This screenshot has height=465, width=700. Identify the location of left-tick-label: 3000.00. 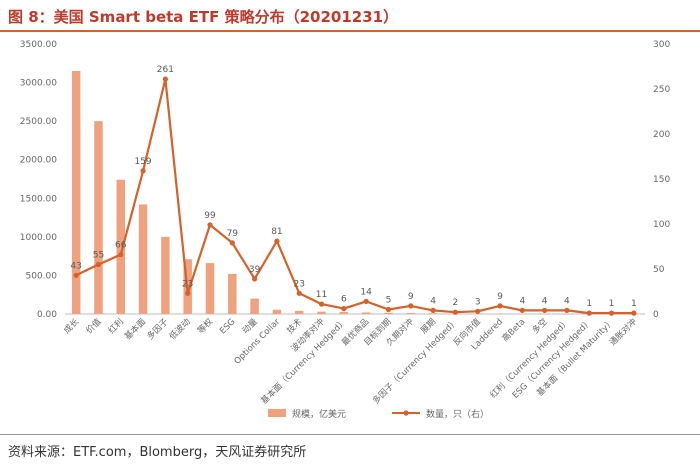
(38, 84).